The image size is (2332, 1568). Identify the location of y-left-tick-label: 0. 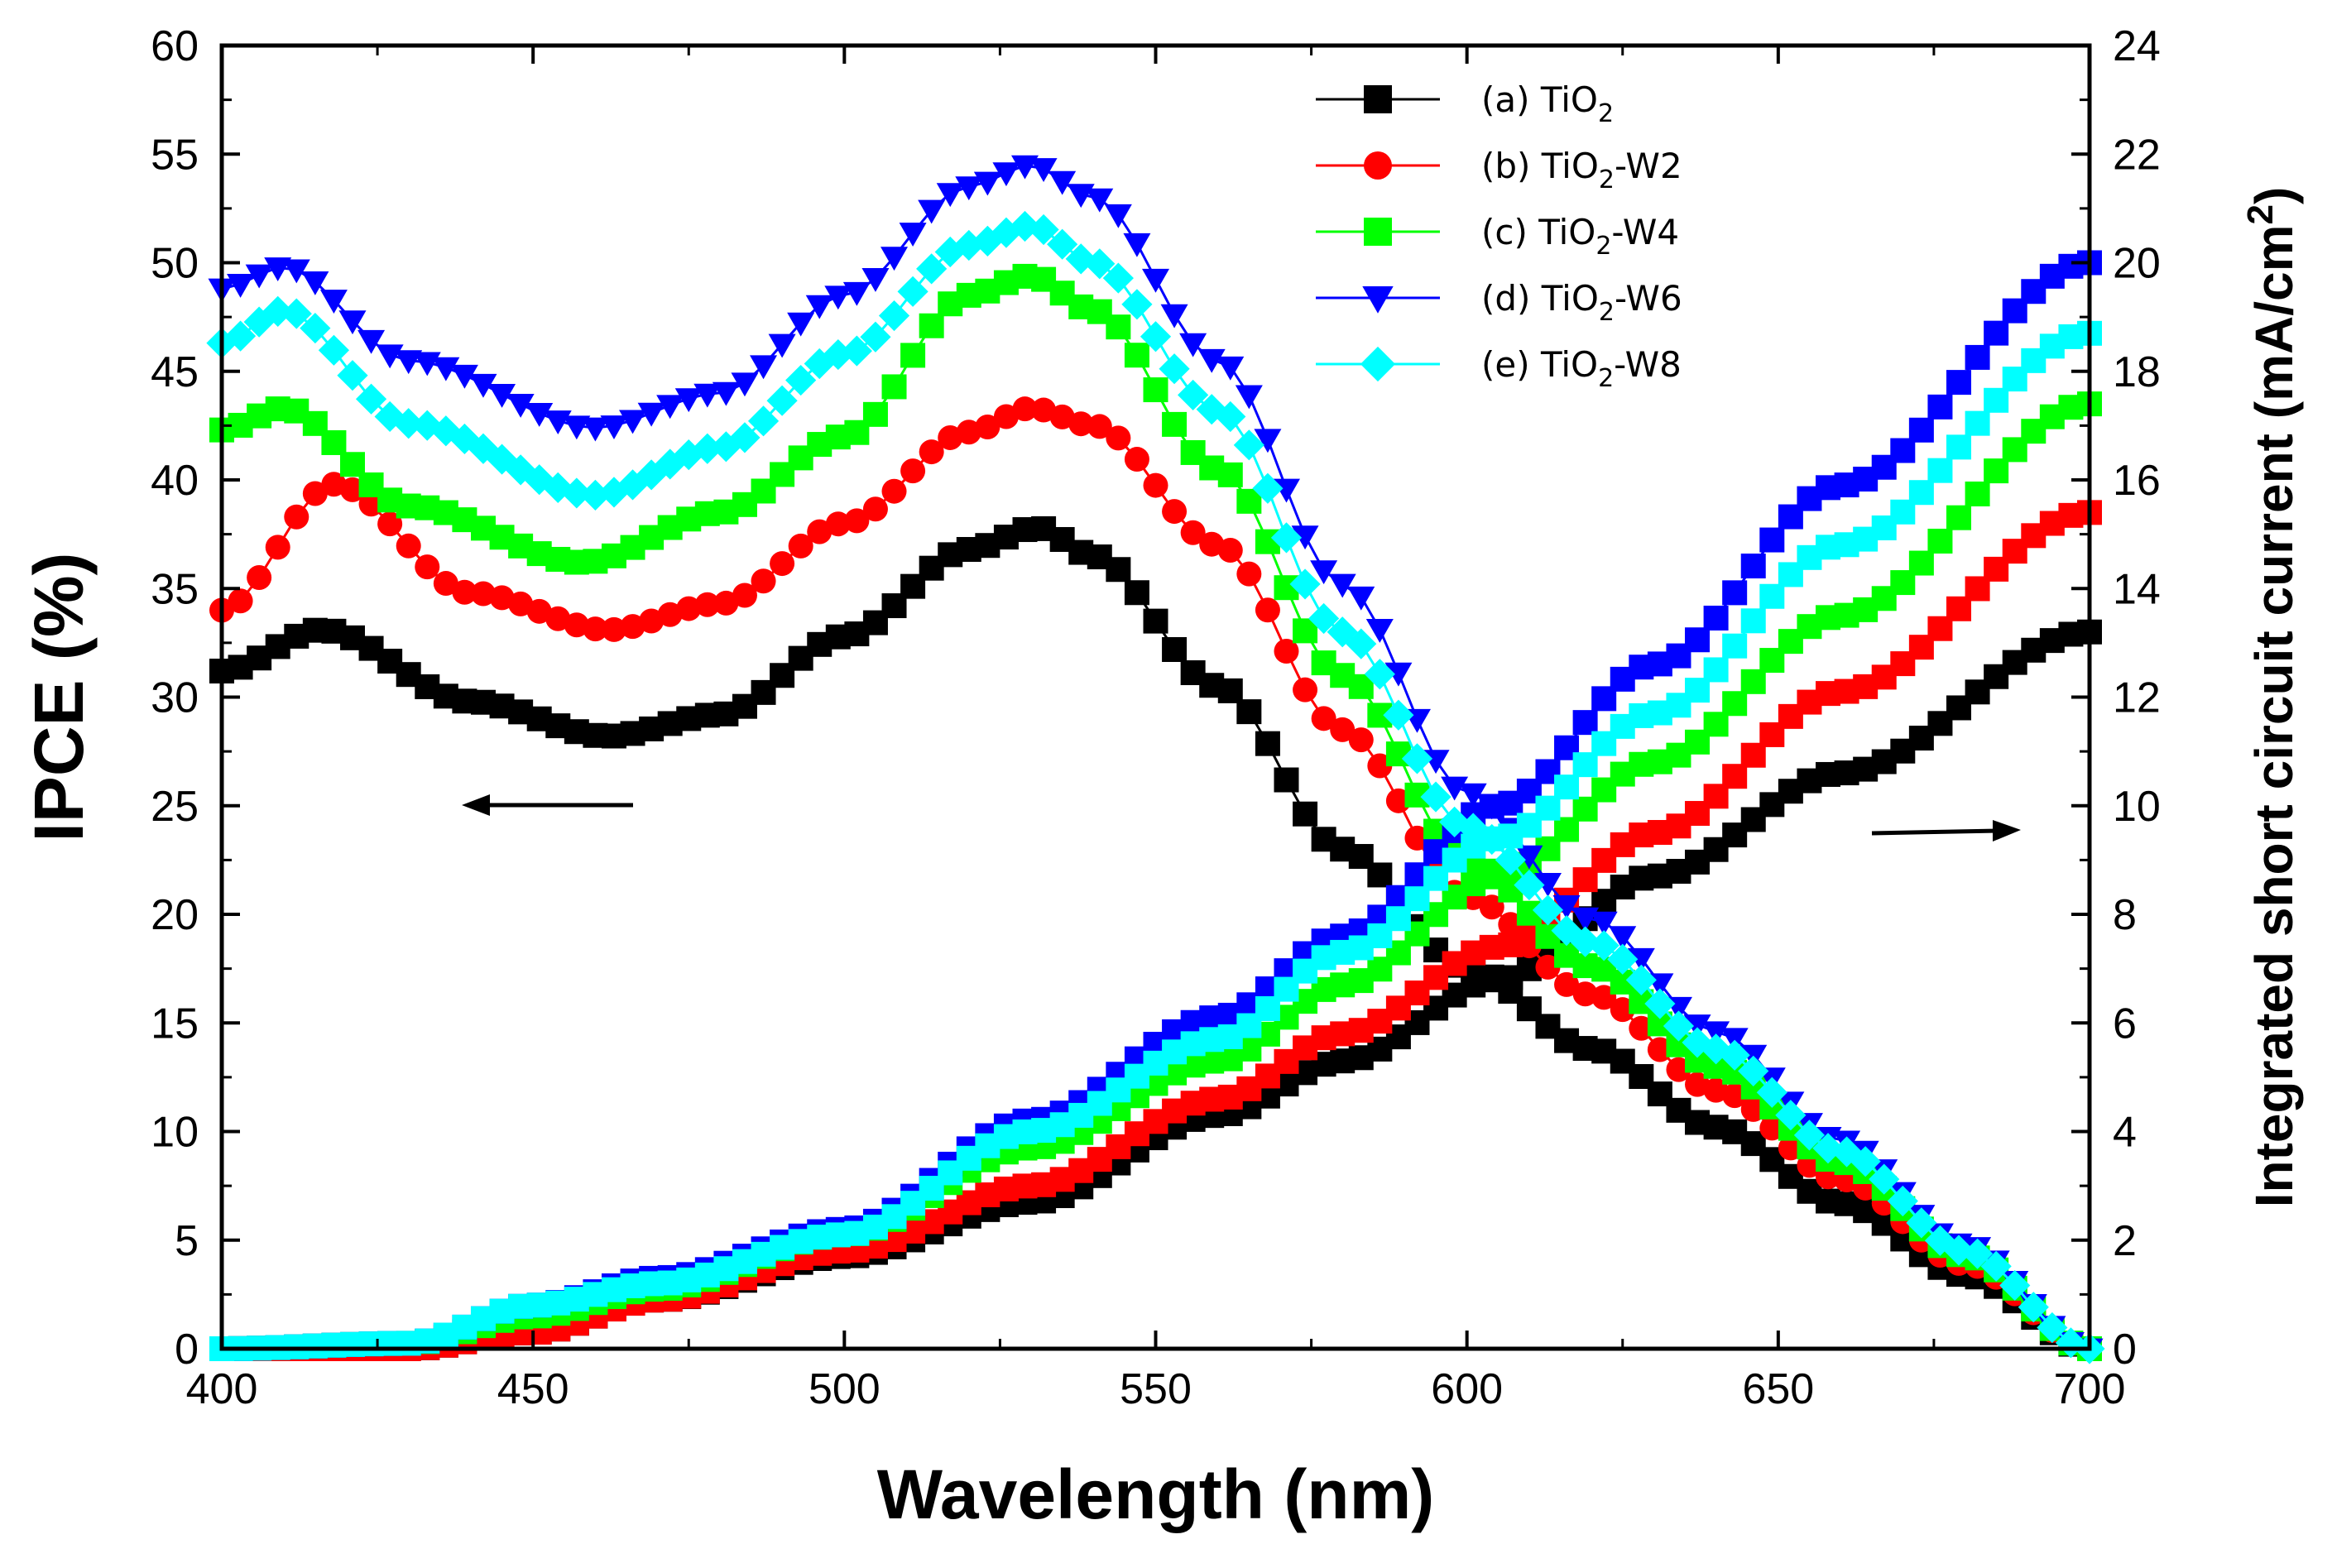
(187, 1350).